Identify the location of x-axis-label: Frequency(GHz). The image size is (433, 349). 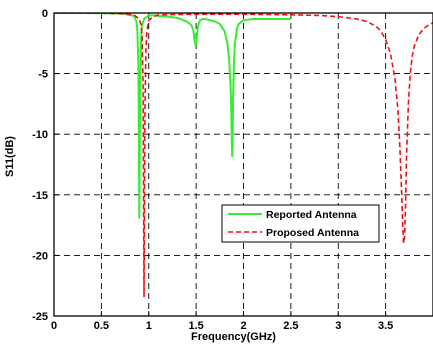
(233, 337).